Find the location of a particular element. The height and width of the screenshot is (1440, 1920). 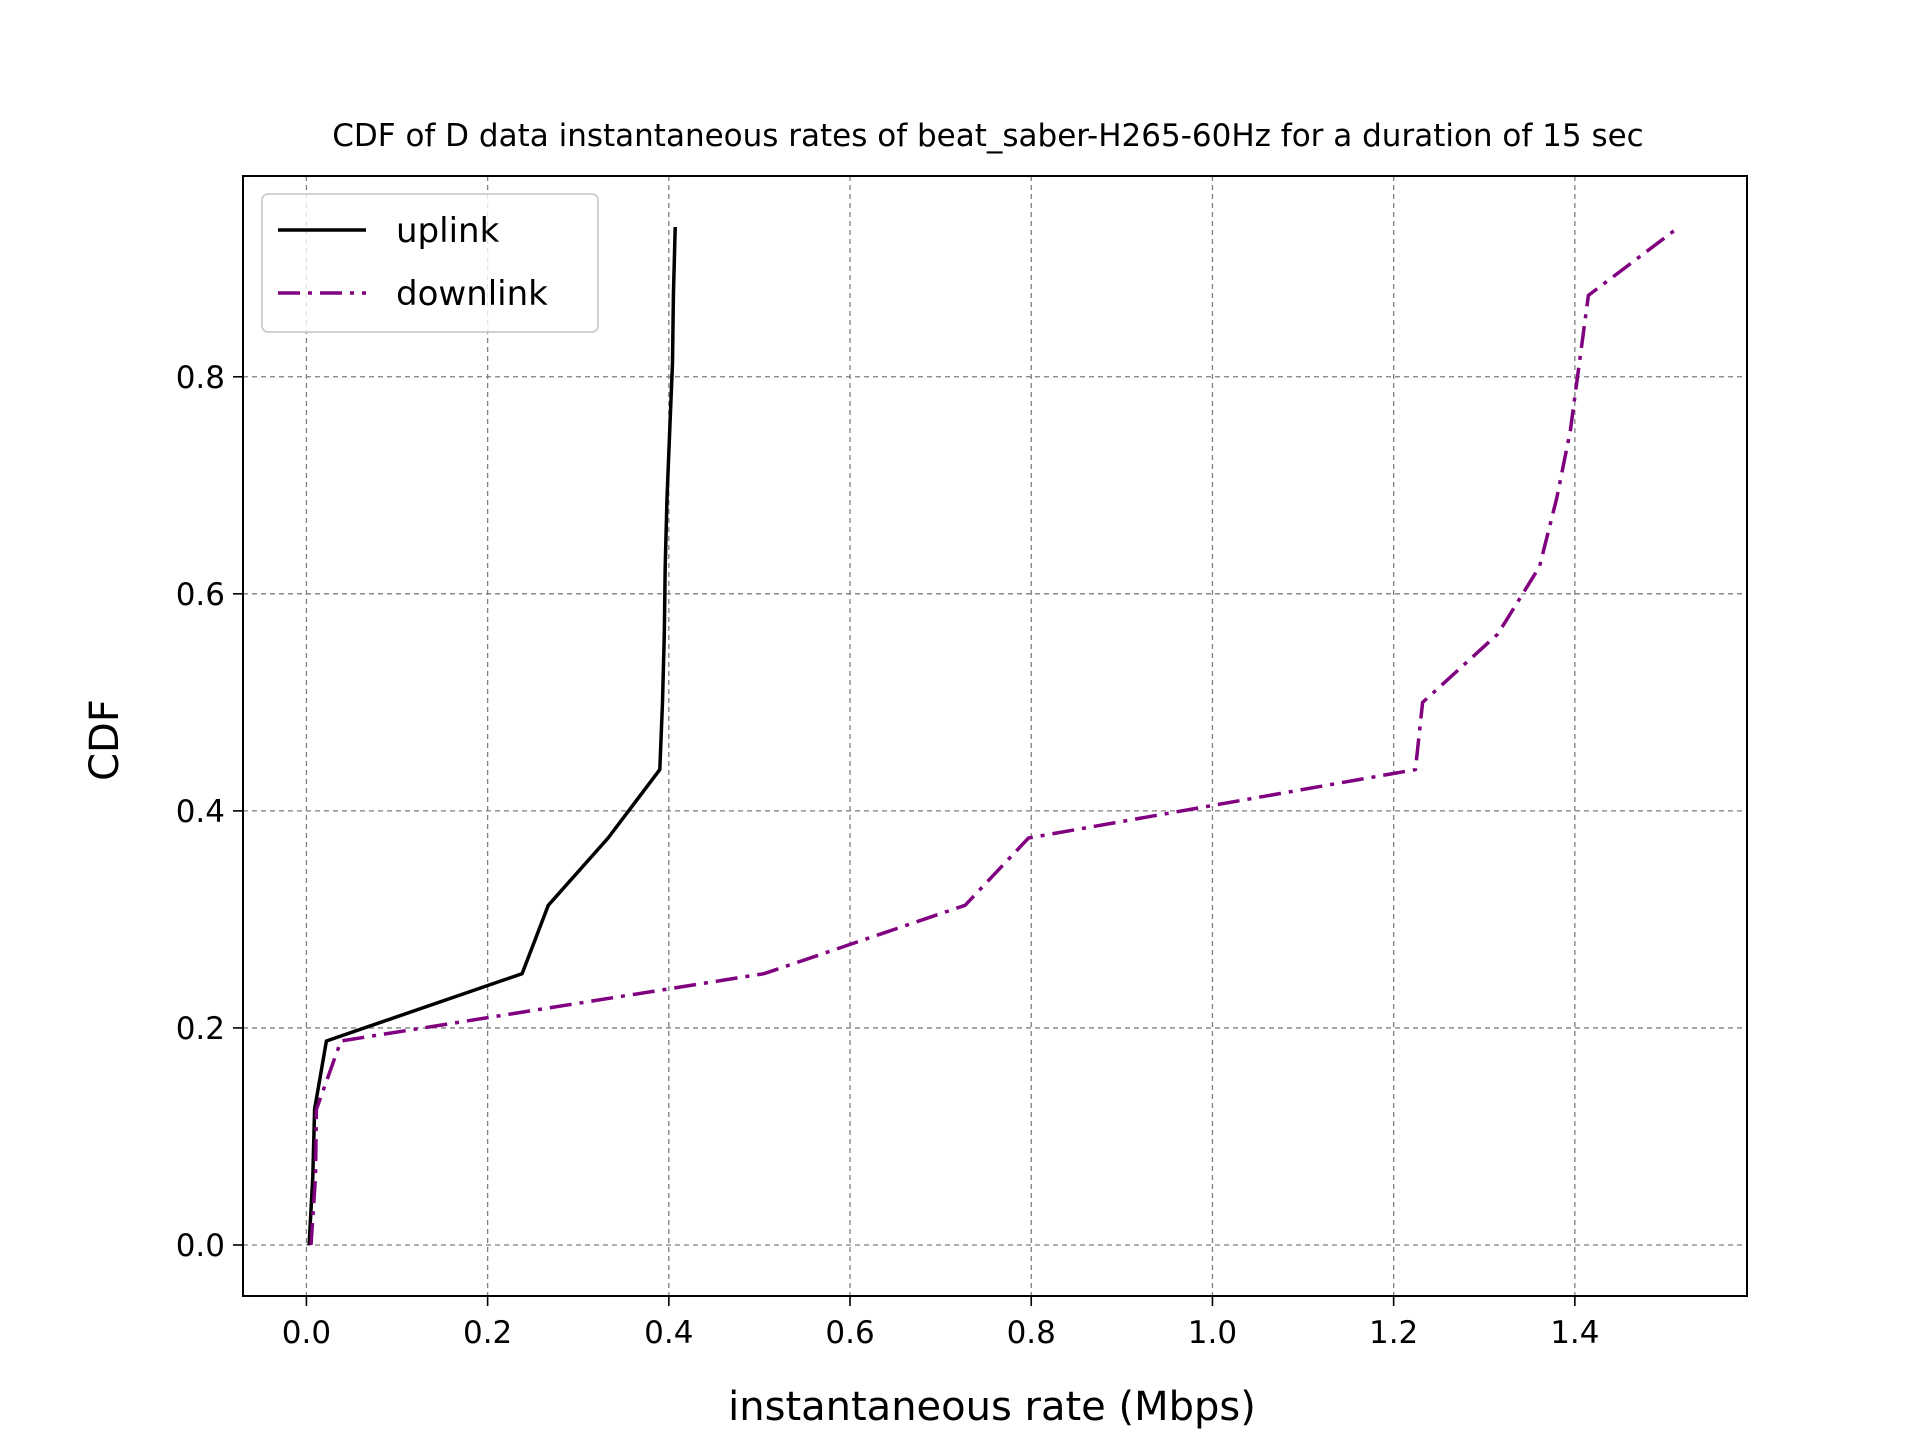

legend-label-uplink: uplink is located at coordinates (448, 231).